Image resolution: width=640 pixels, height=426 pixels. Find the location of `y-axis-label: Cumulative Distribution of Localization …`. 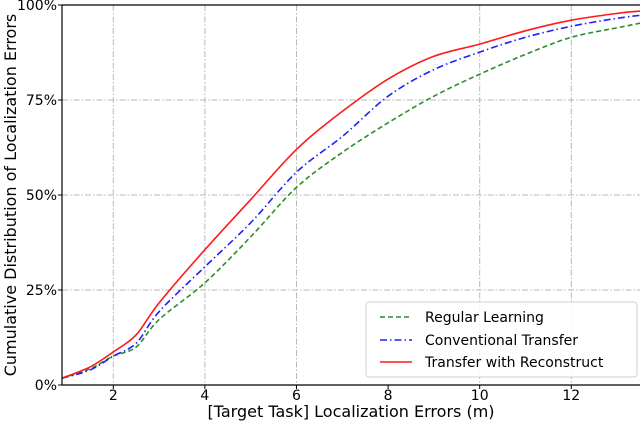

y-axis-label: Cumulative Distribution of Localization … is located at coordinates (10, 195).